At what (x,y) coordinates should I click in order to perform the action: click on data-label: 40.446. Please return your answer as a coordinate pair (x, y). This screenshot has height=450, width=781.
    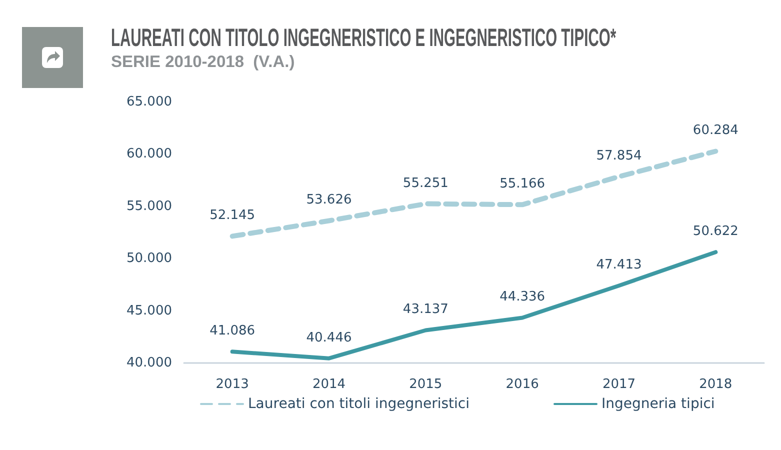
    Looking at the image, I should click on (329, 338).